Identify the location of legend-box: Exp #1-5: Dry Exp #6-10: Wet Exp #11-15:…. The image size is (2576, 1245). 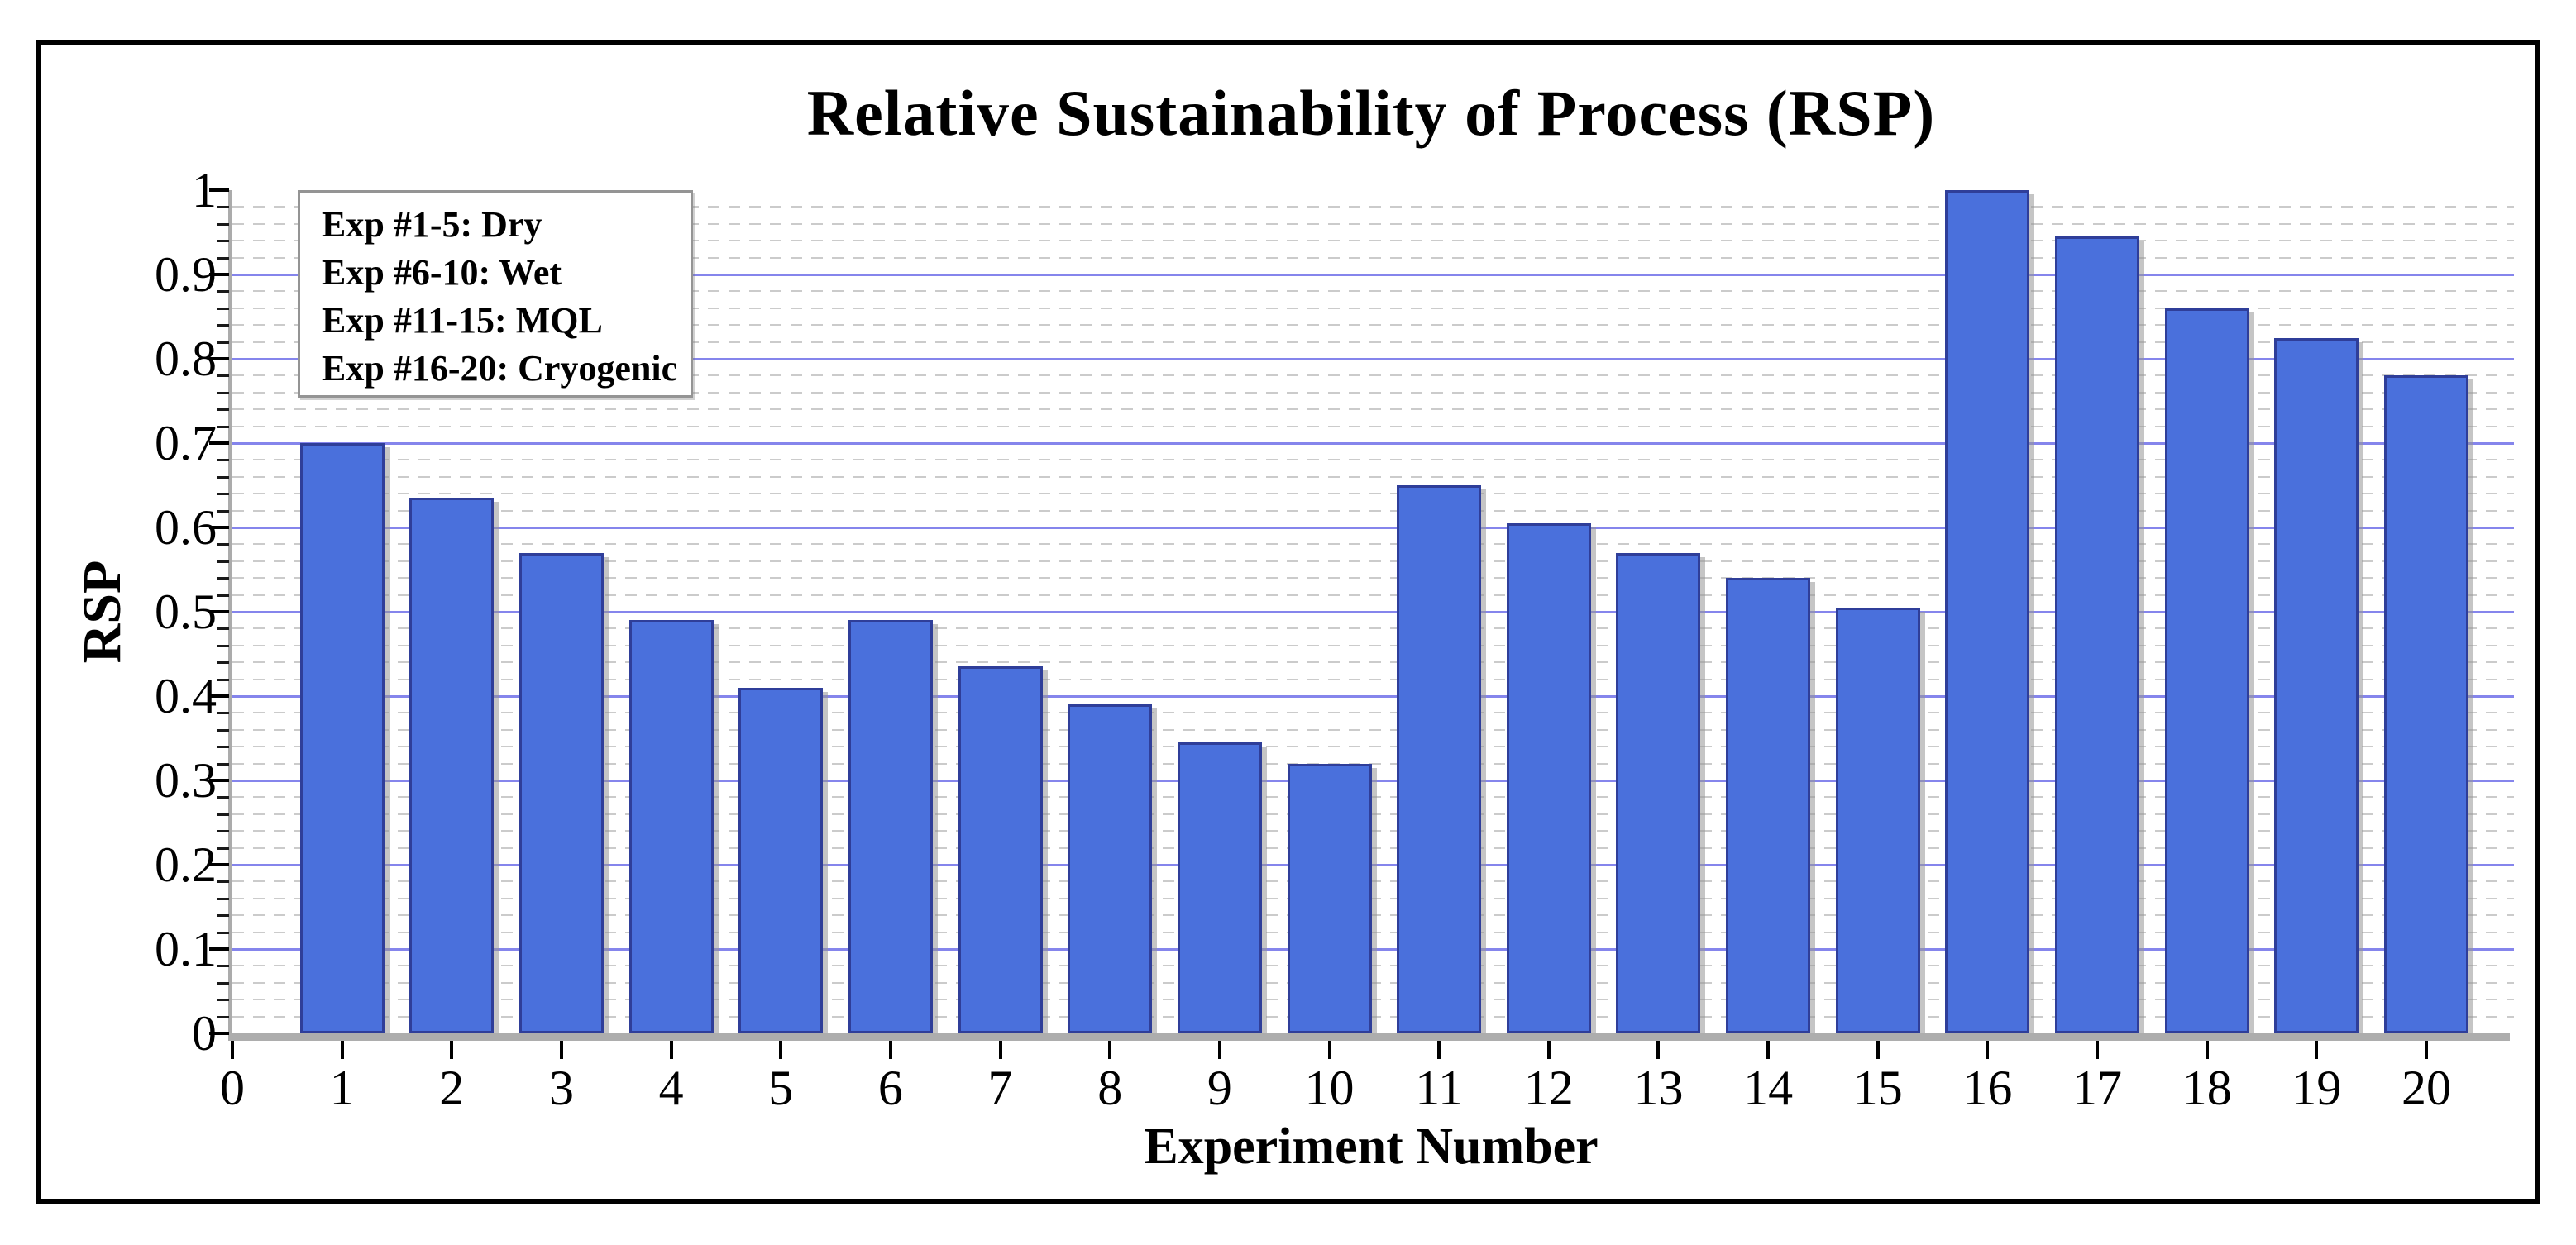
(496, 294).